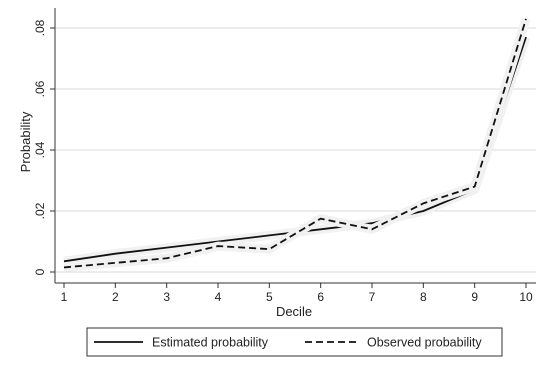  I want to click on x-tick-label: 5, so click(269, 297).